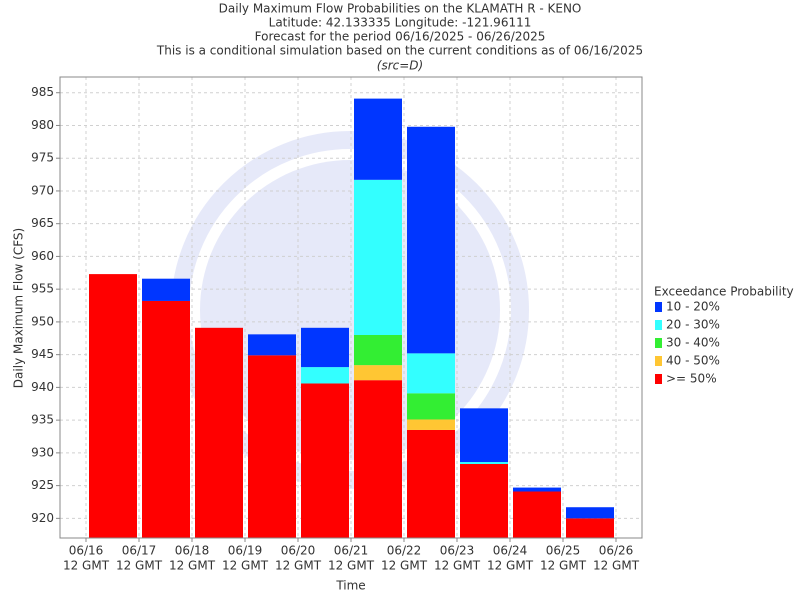  I want to click on y-tick-label: 935, so click(42, 420).